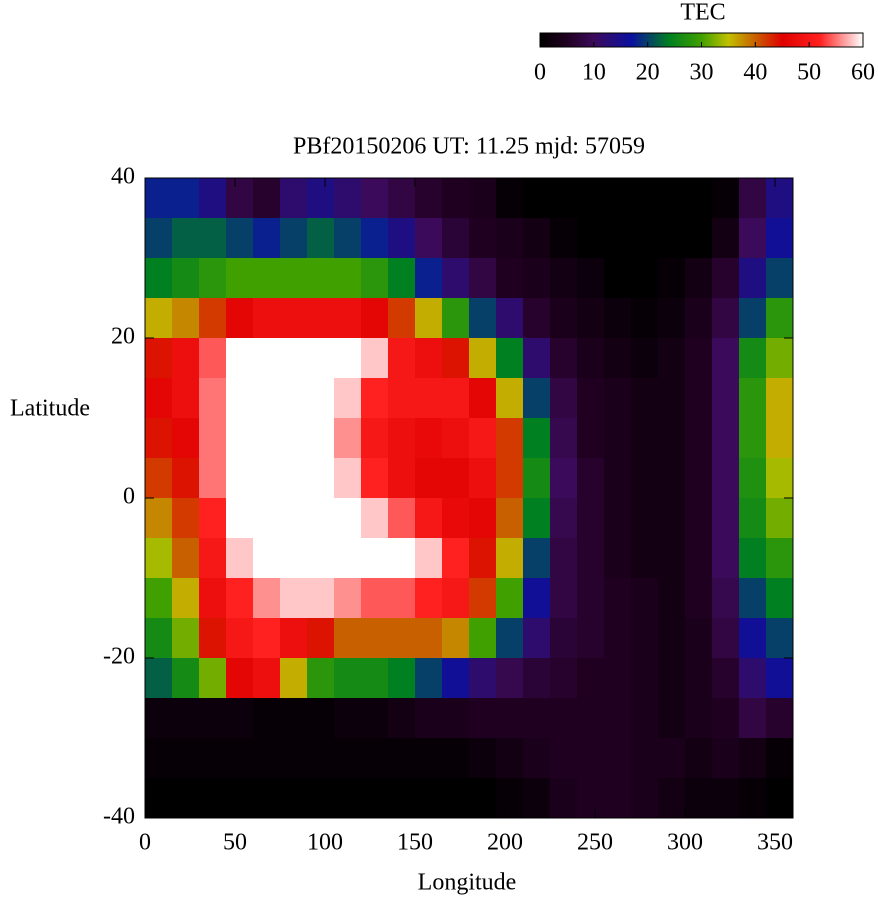 This screenshot has height=900, width=878. Describe the element at coordinates (415, 843) in the screenshot. I see `x-tick-label: 150` at that location.